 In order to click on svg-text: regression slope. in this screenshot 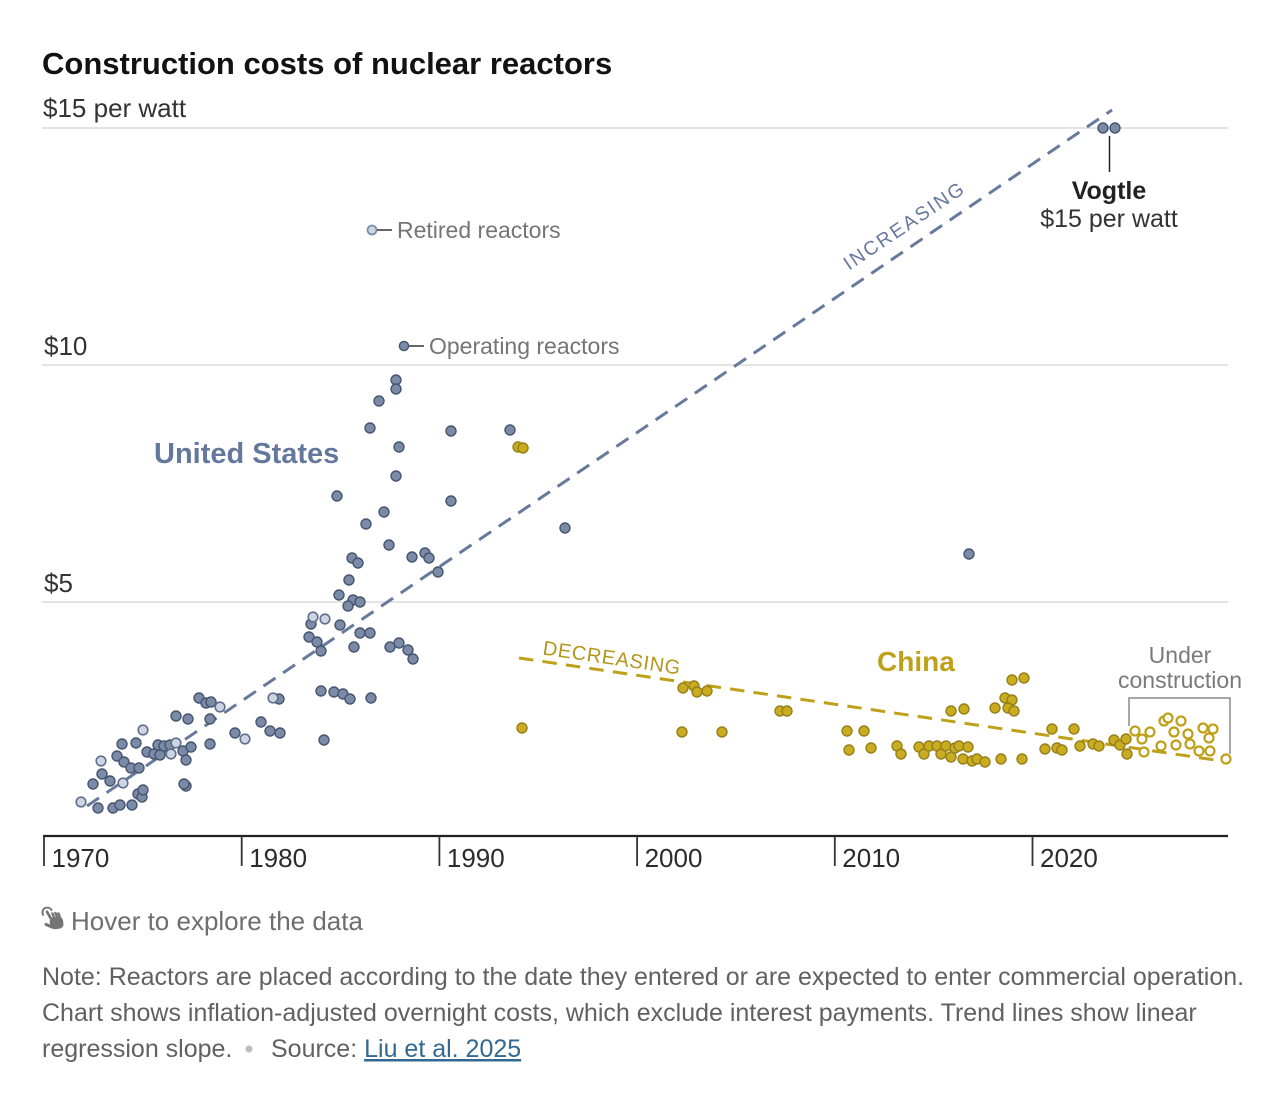, I will do `click(137, 1049)`.